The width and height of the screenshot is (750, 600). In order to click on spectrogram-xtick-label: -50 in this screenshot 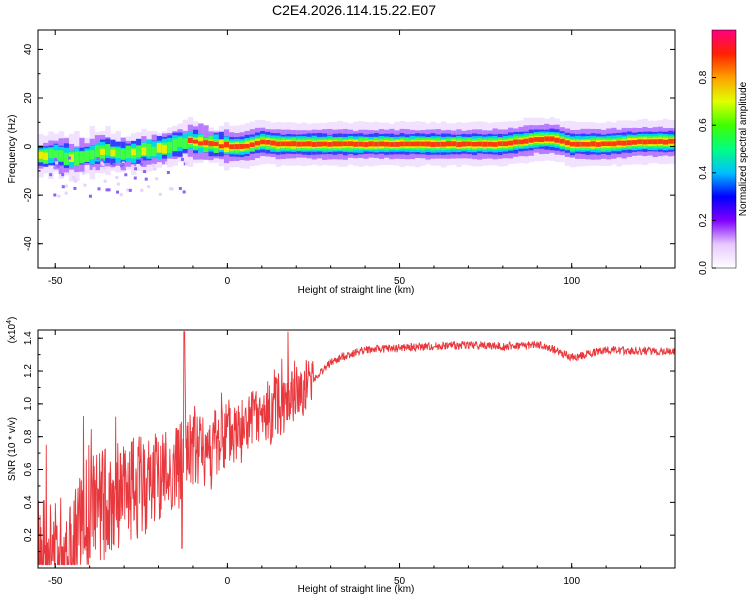, I will do `click(55, 281)`.